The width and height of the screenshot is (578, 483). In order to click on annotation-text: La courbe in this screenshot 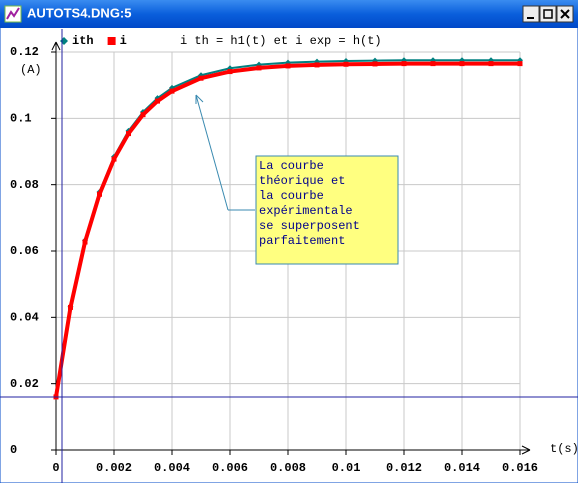, I will do `click(291, 166)`.